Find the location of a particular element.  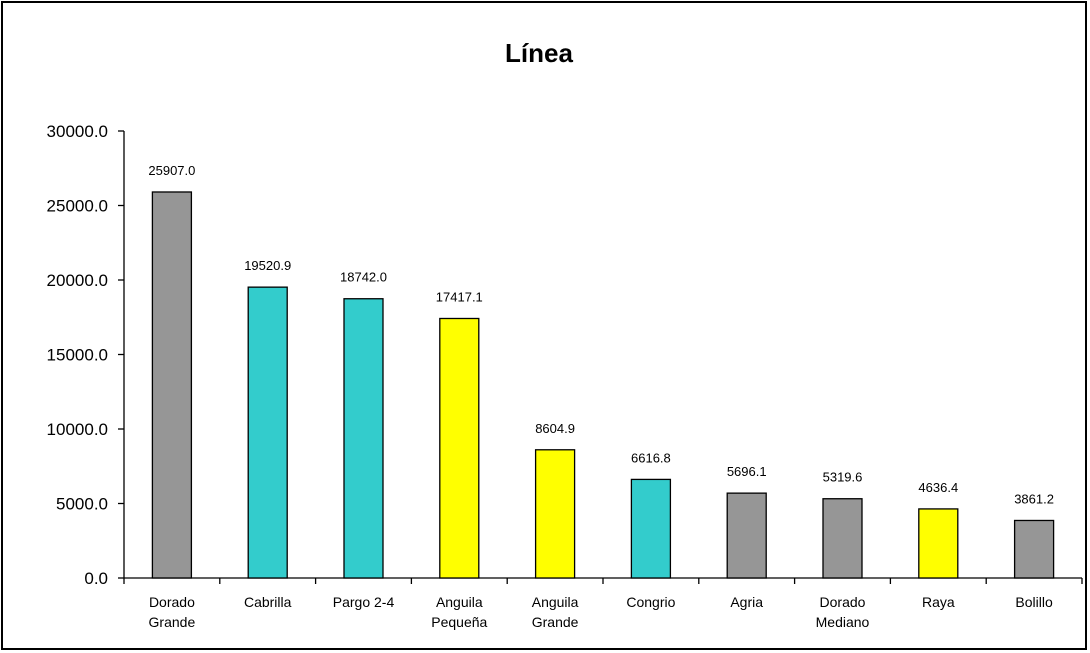

y-tick-label: 10000.0 is located at coordinates (77, 429).